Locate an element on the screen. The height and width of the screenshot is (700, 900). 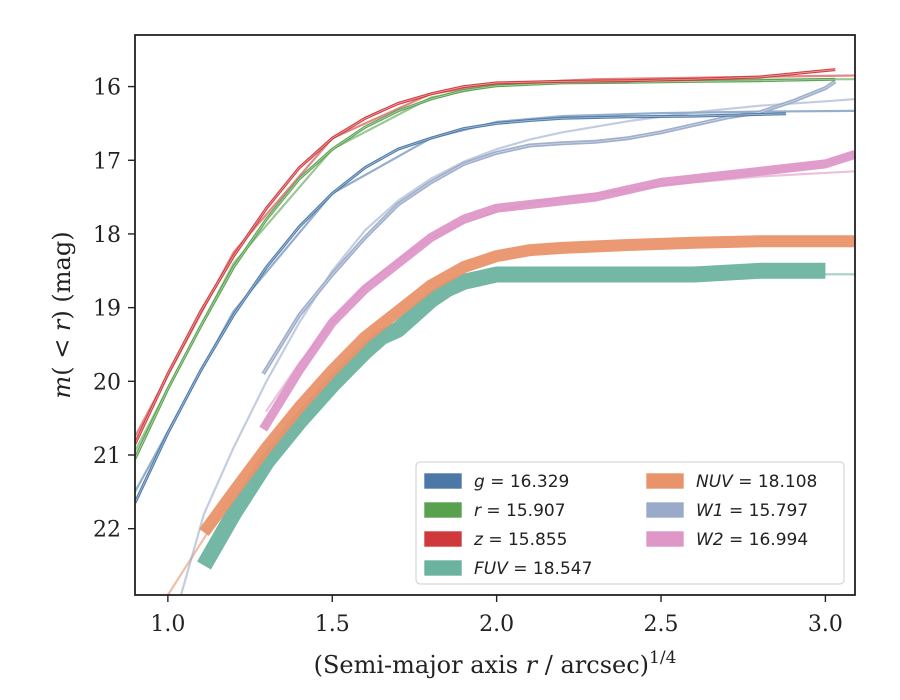
legend-label: W2 = 16.994 is located at coordinates (752, 540).